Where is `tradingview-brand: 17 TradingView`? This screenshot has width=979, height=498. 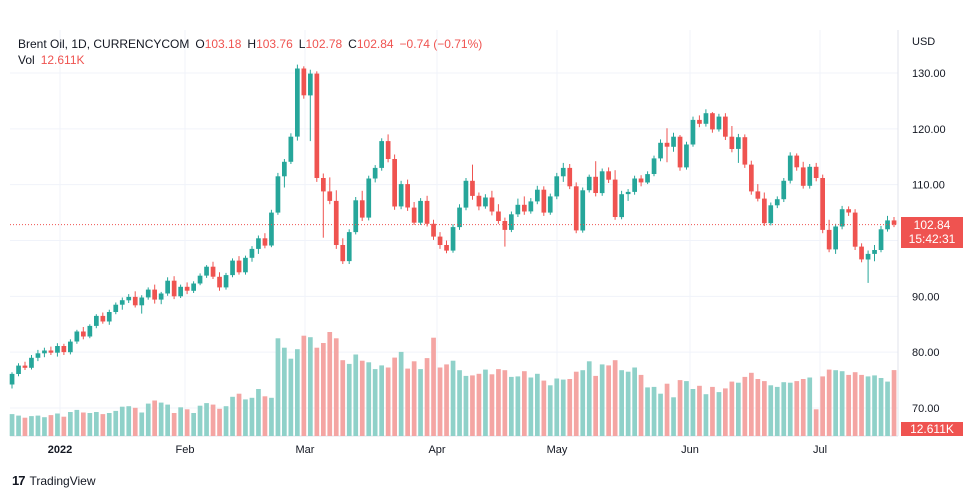
tradingview-brand: 17 TradingView is located at coordinates (54, 480).